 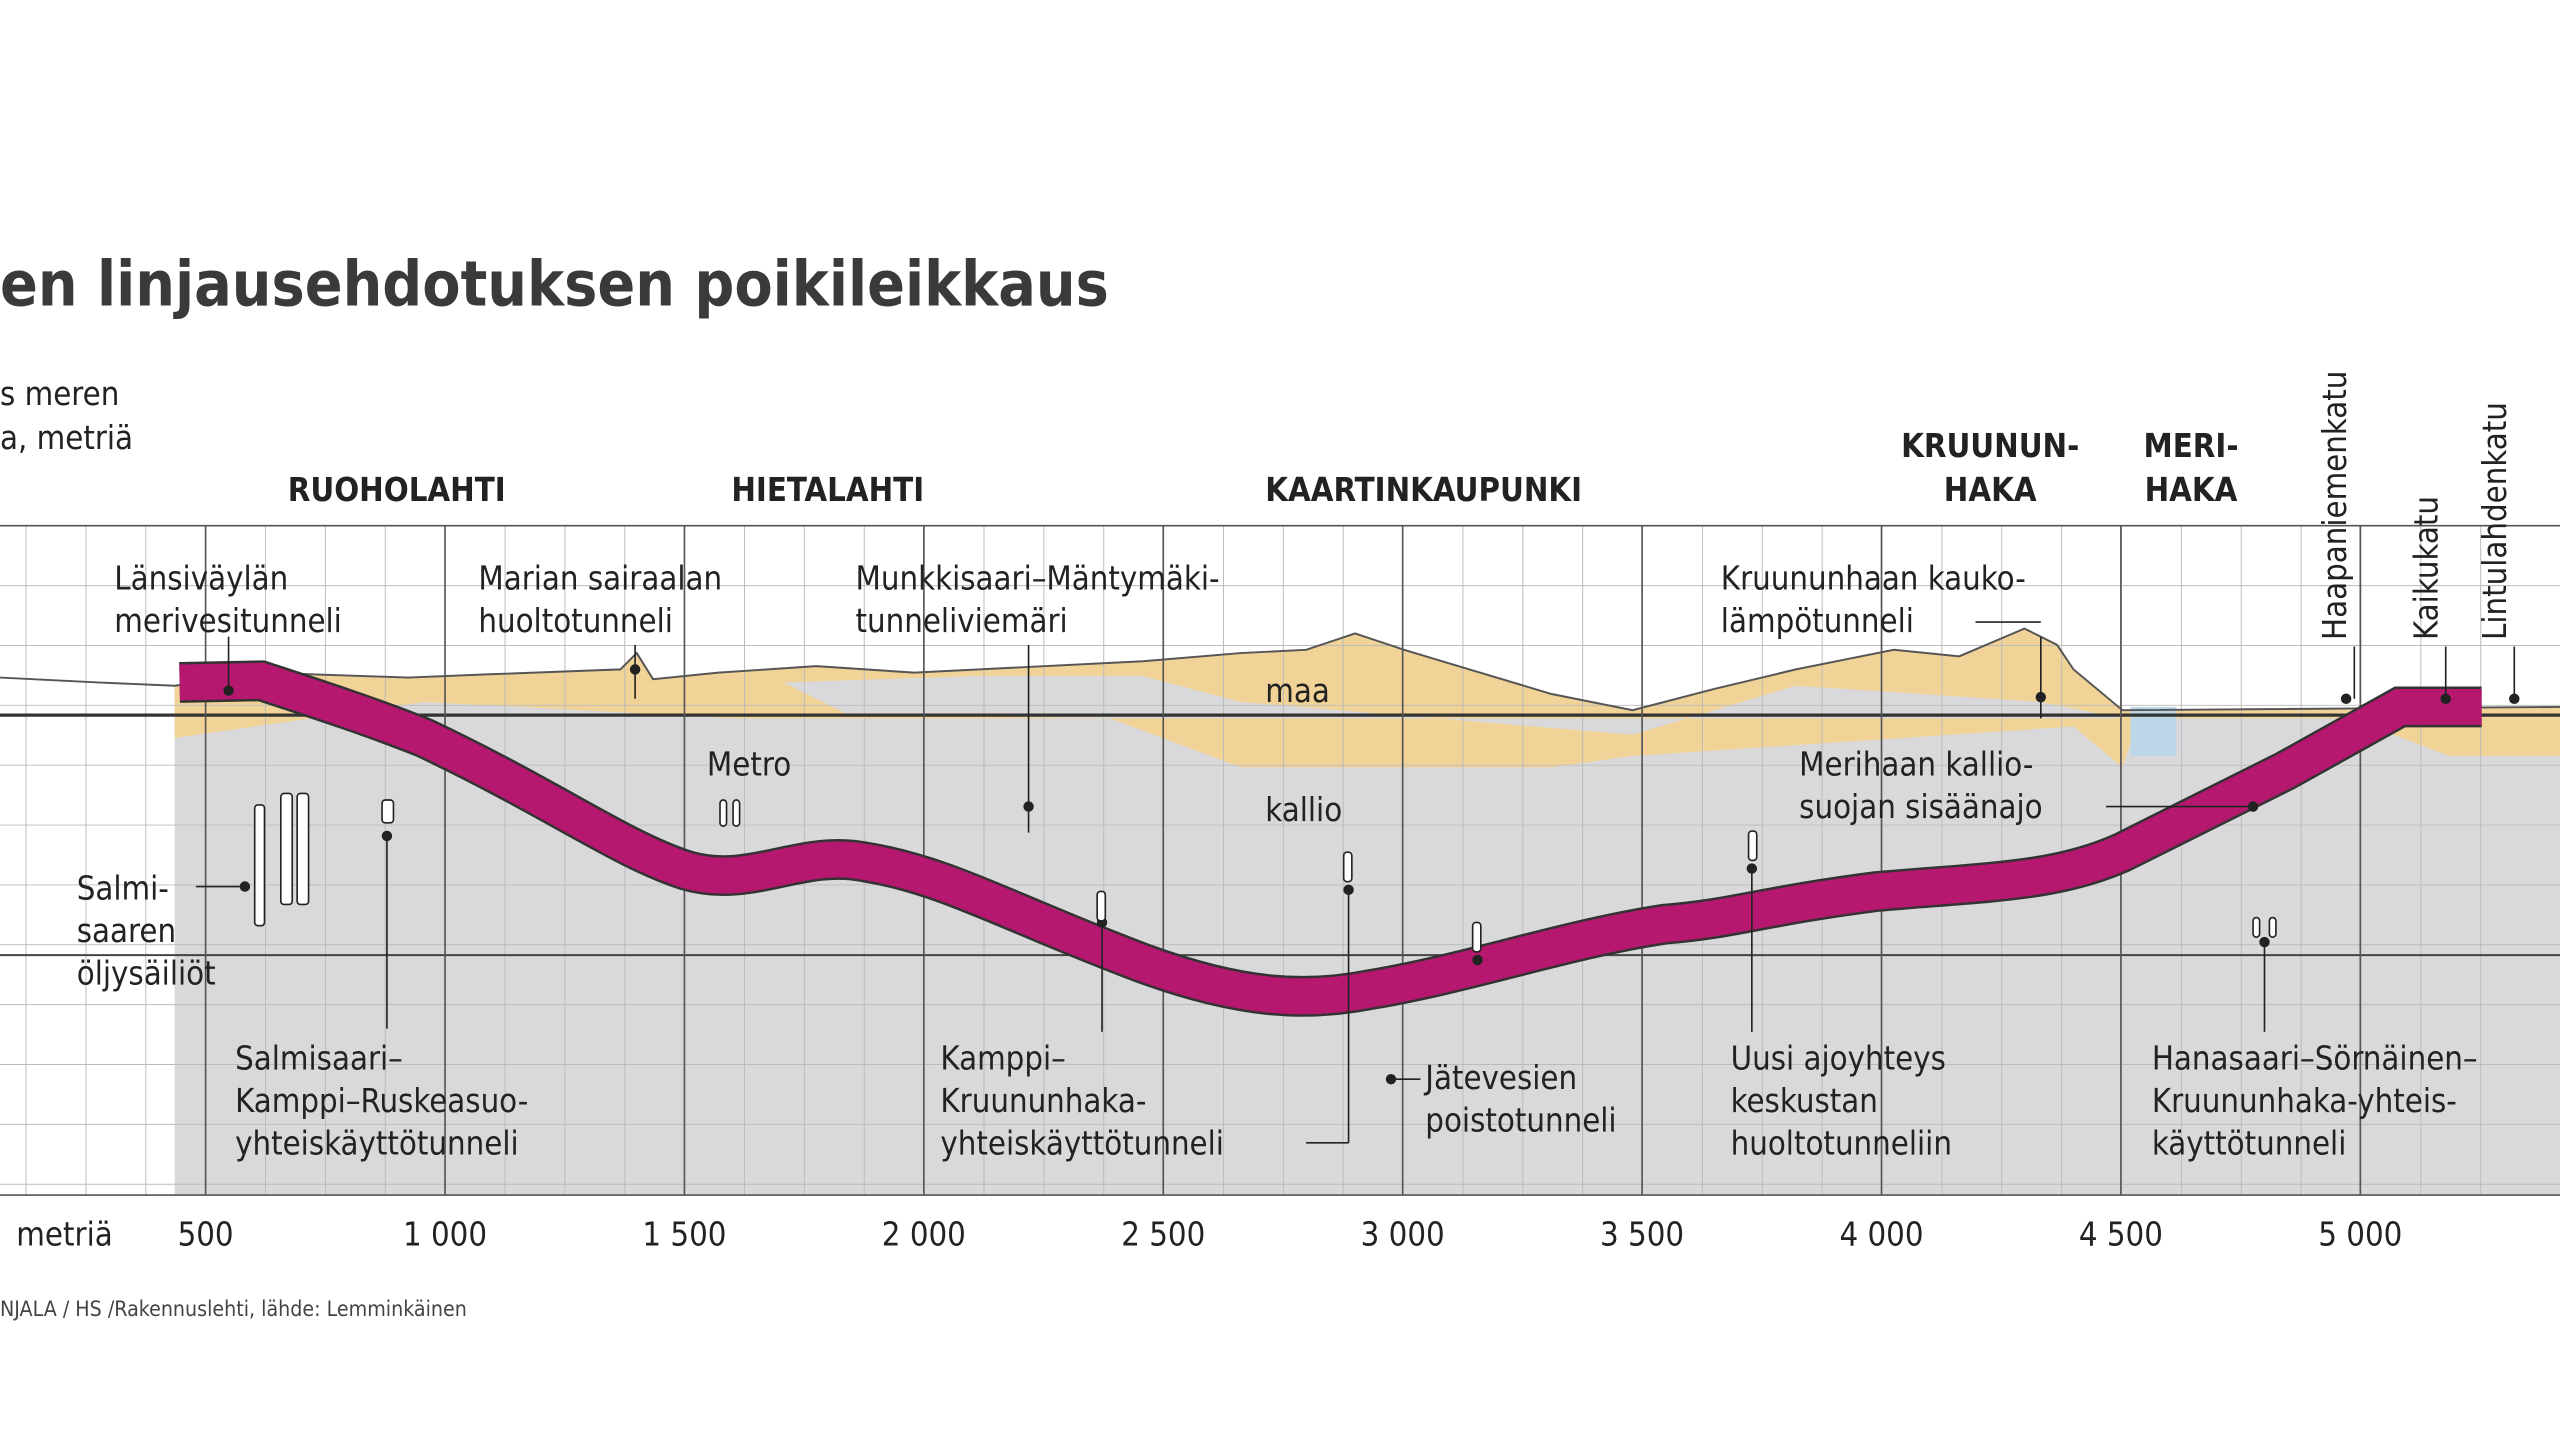 What do you see at coordinates (1838, 1058) in the screenshot?
I see `annotation: Uusi ajoyhteys` at bounding box center [1838, 1058].